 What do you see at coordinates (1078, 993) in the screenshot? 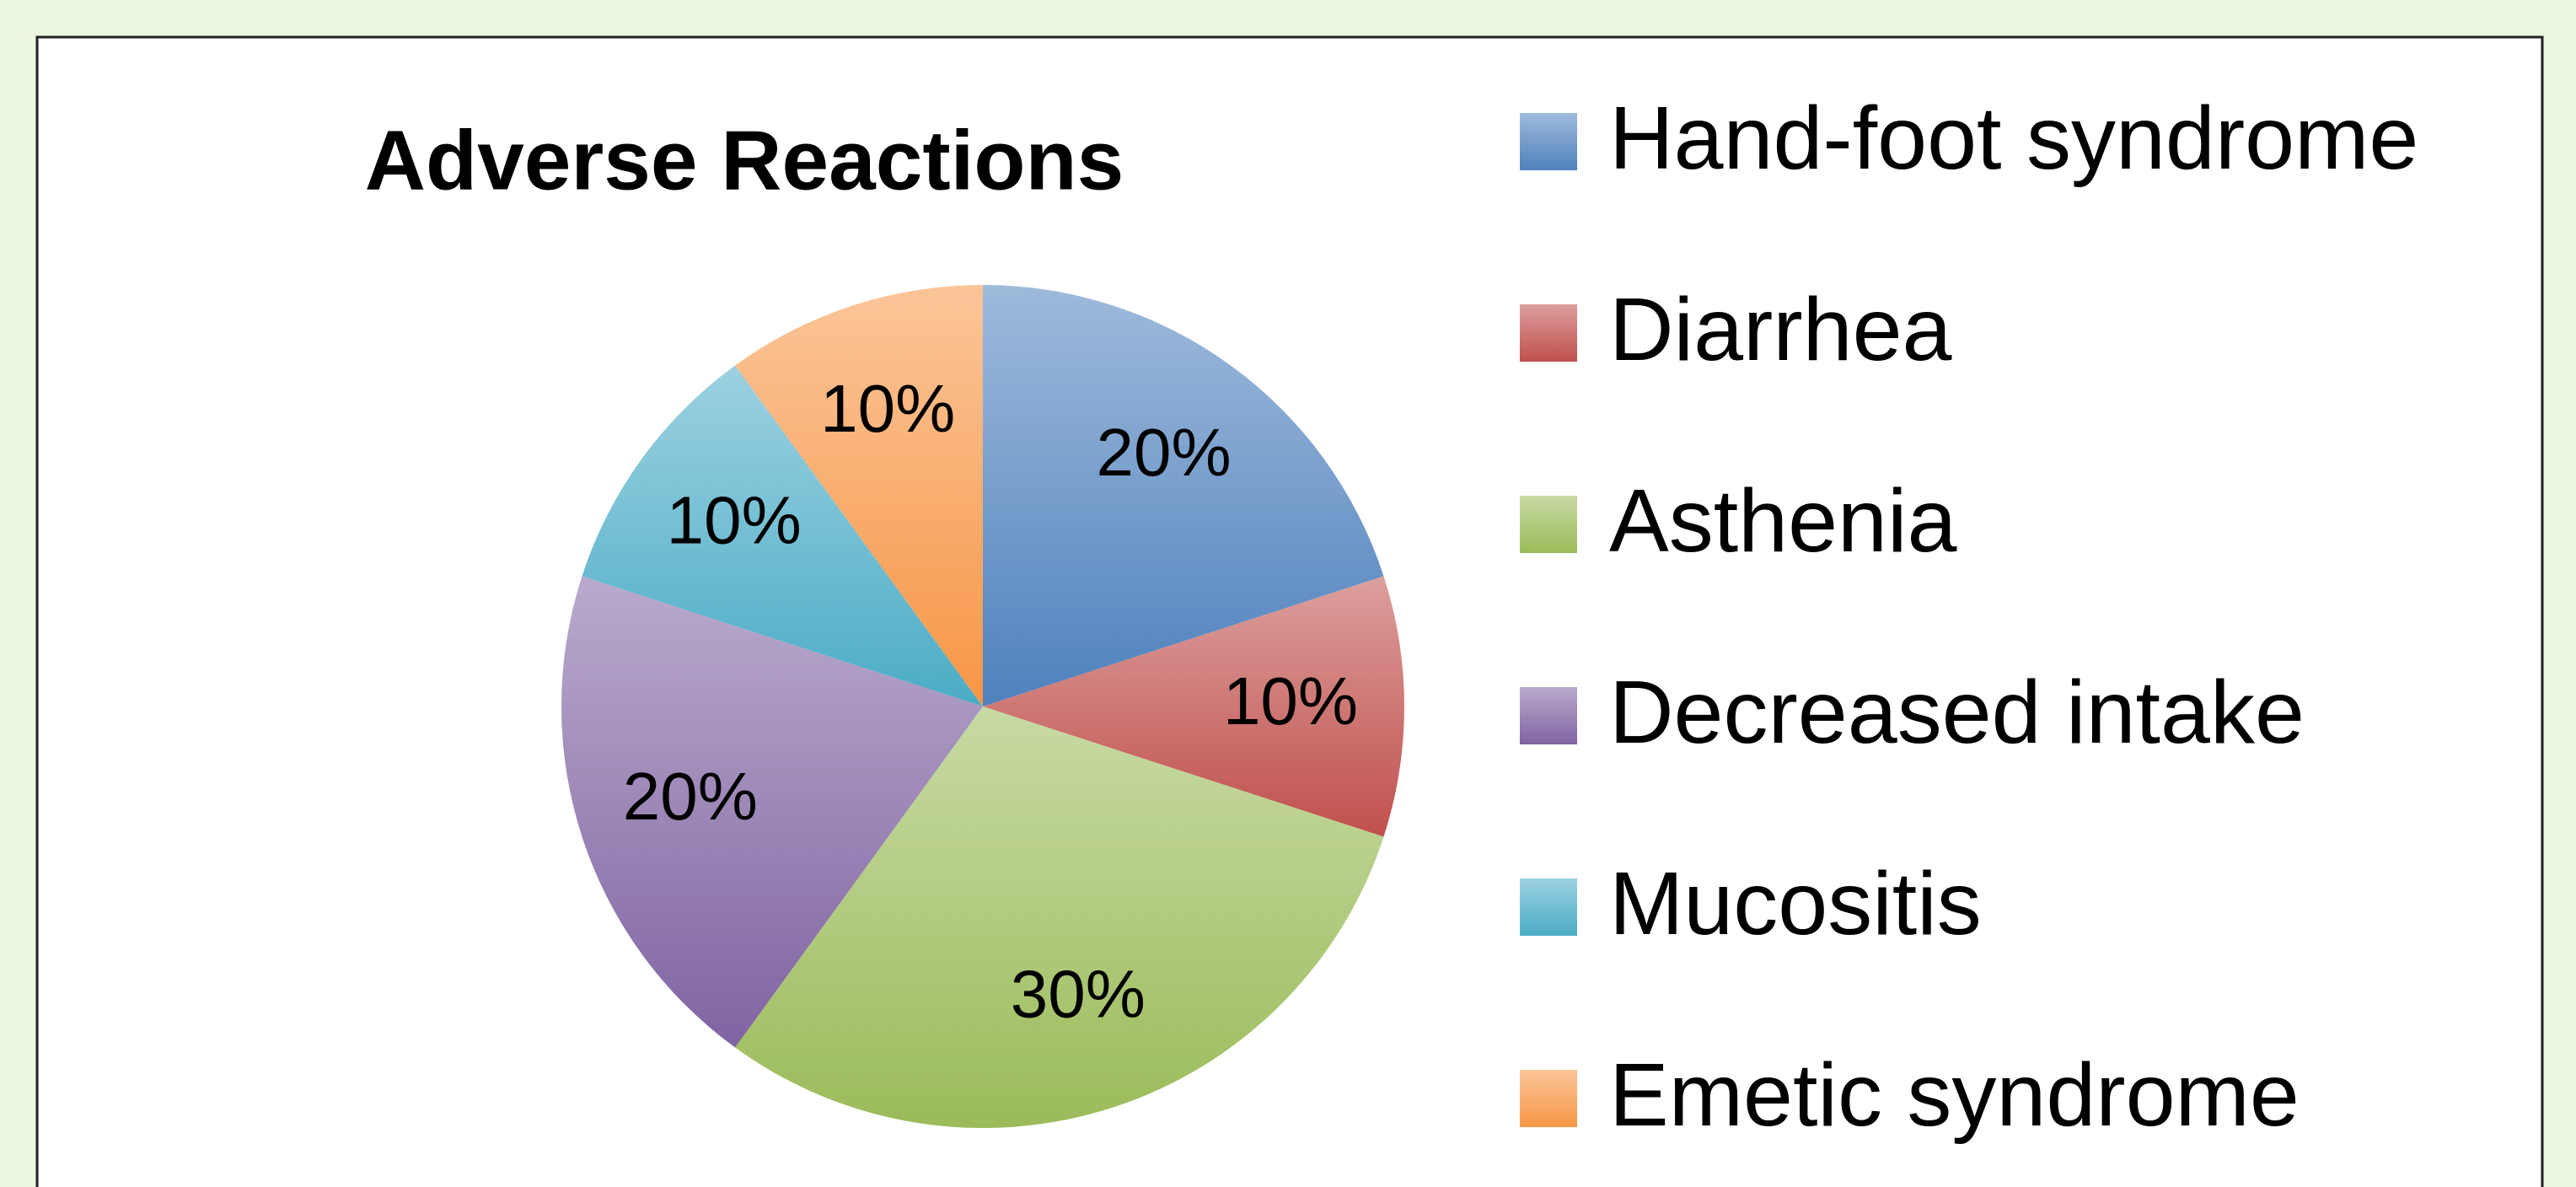
I see `data-label: 30%` at bounding box center [1078, 993].